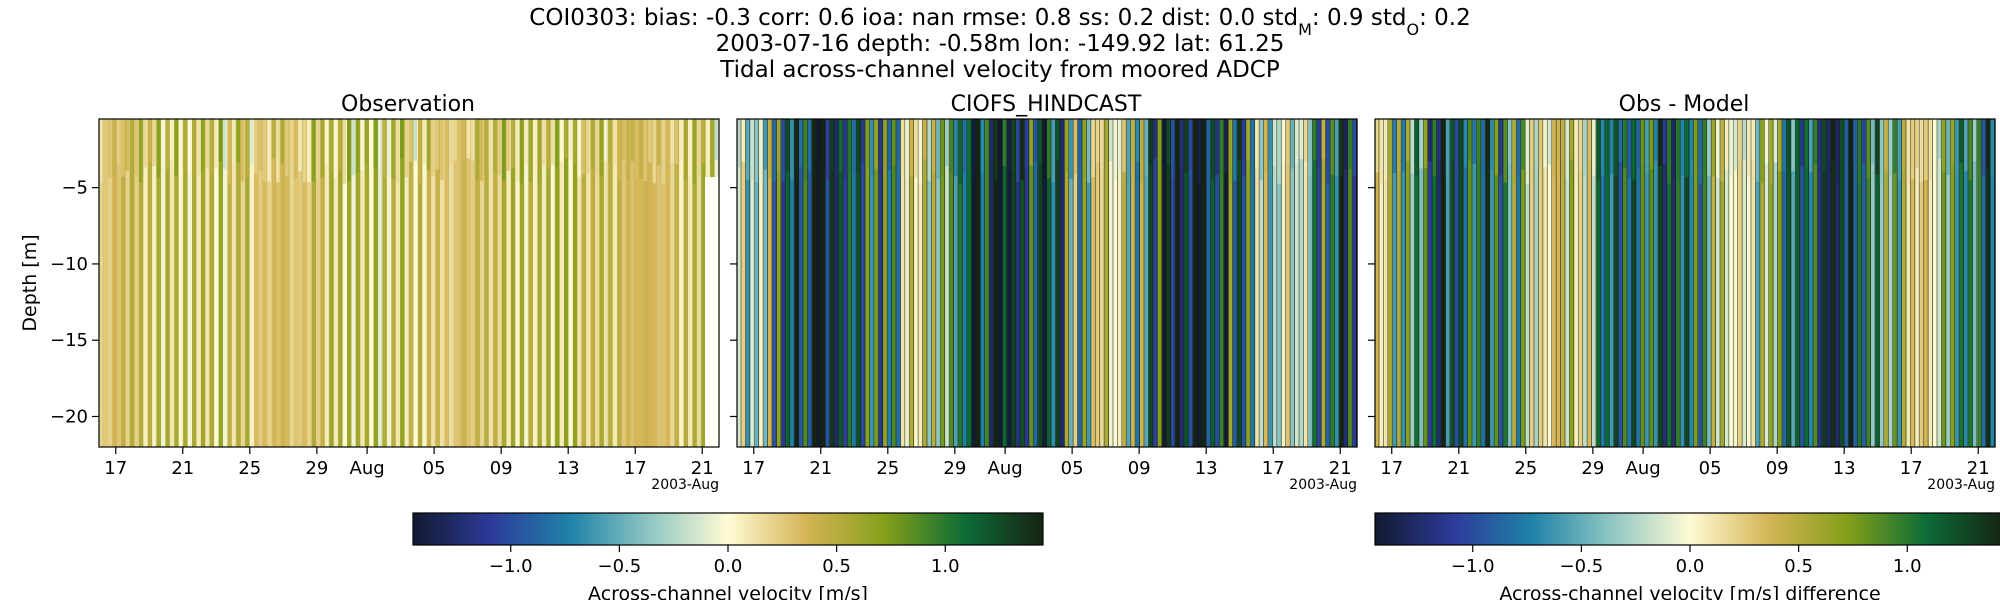 Image resolution: width=2000 pixels, height=600 pixels. What do you see at coordinates (1690, 566) in the screenshot?
I see `colorbar-tick-label: 0.0` at bounding box center [1690, 566].